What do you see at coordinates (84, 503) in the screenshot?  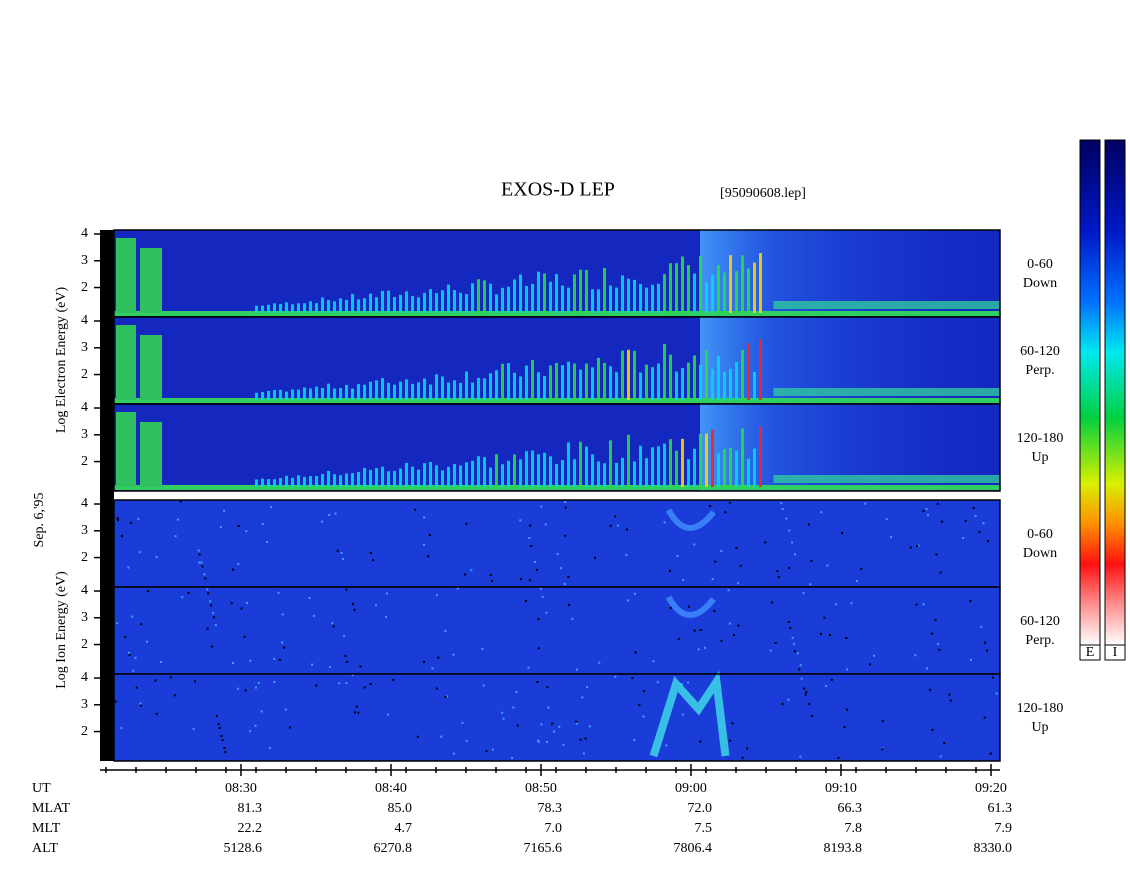 I see `y-tick-label: 4` at bounding box center [84, 503].